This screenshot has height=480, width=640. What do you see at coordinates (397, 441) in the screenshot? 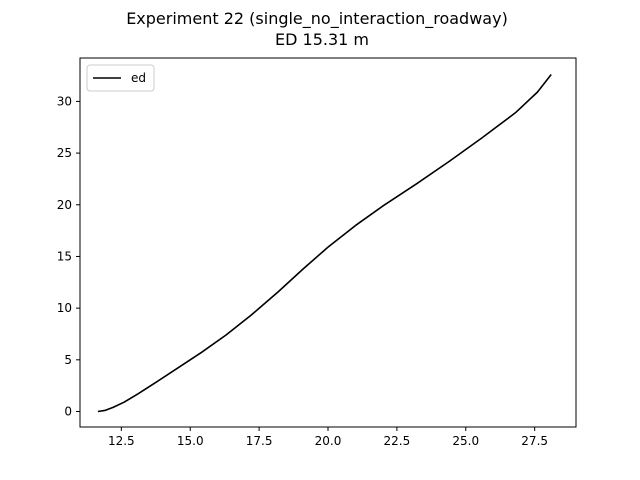
I see `x-tick-label: 22.5` at bounding box center [397, 441].